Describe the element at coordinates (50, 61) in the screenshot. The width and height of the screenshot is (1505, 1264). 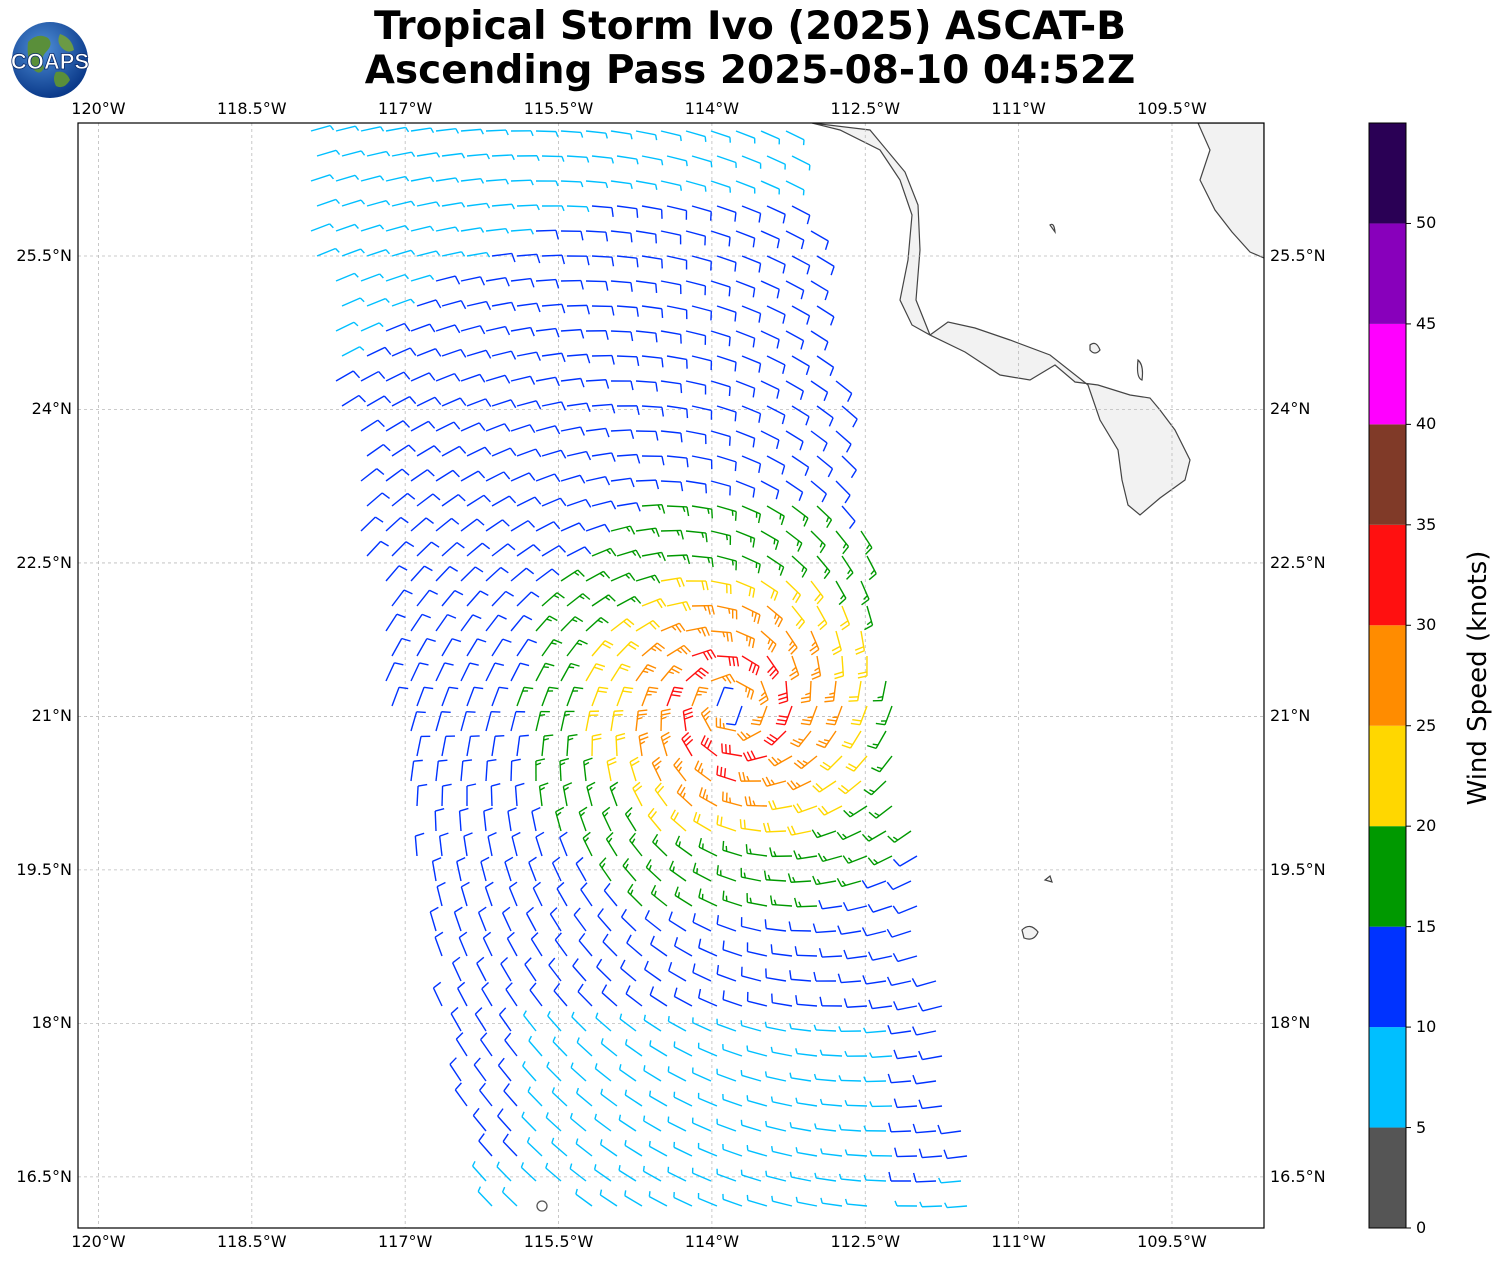
I see `logo-text: COAPS` at that location.